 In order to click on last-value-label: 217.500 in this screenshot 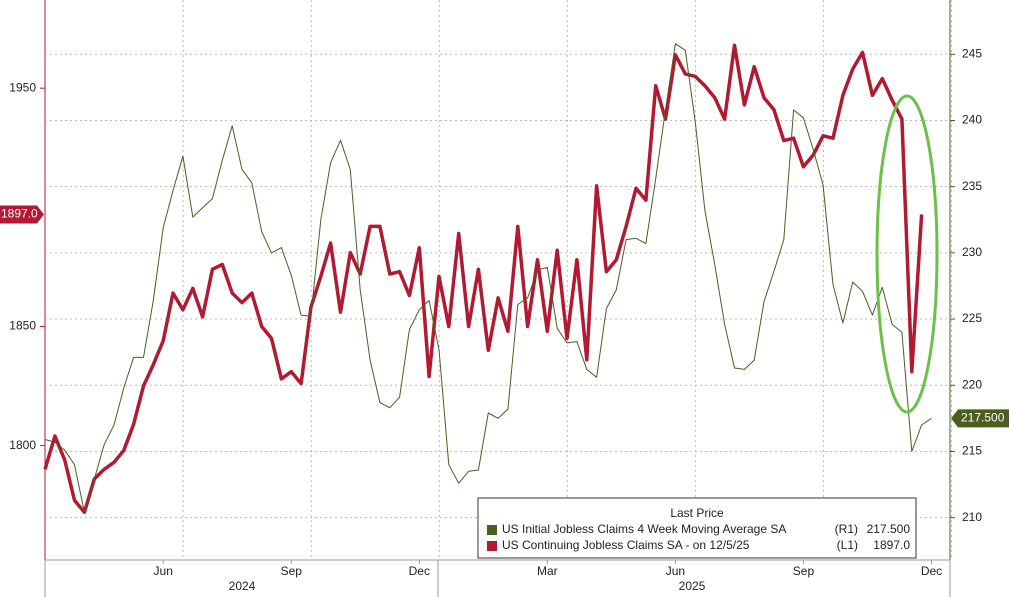, I will do `click(983, 418)`.